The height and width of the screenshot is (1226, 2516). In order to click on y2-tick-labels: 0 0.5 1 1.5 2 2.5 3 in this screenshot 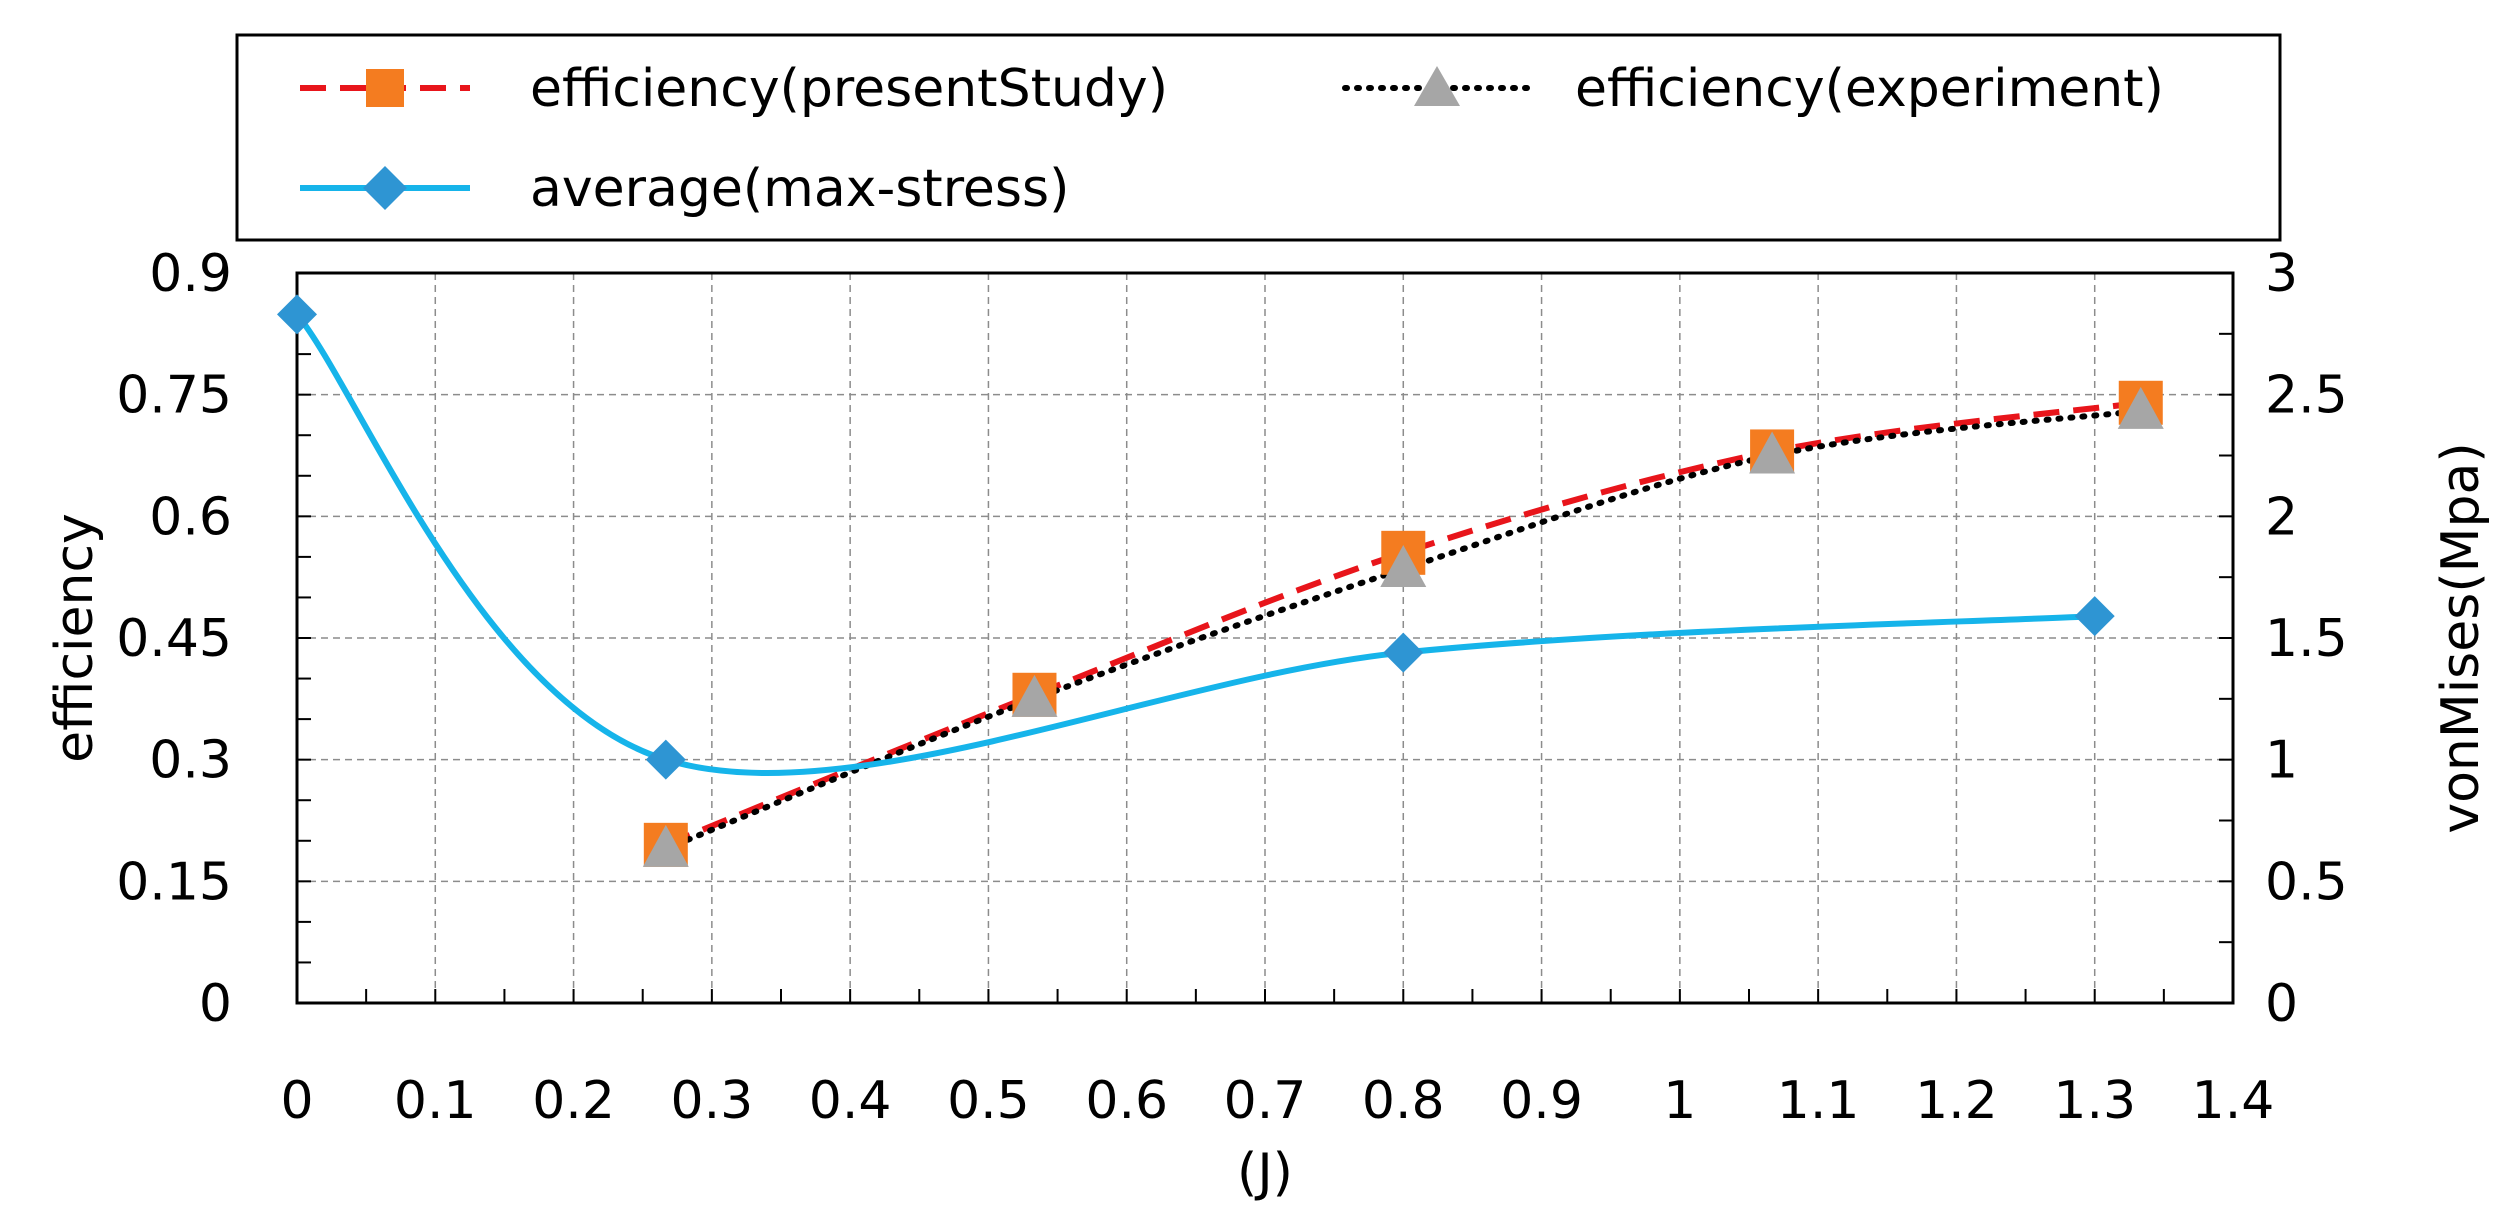, I will do `click(2306, 639)`.